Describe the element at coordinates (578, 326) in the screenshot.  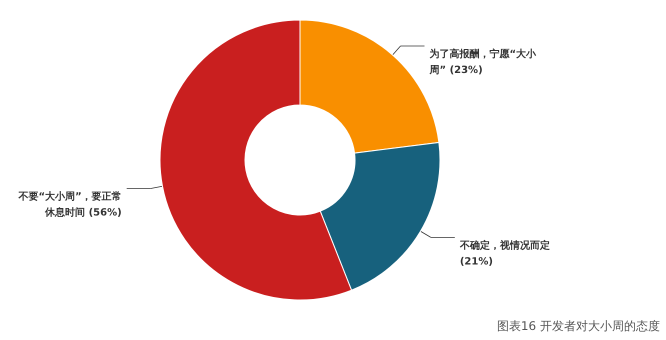
I see `text: 图表16 开发者对大小周的态度` at that location.